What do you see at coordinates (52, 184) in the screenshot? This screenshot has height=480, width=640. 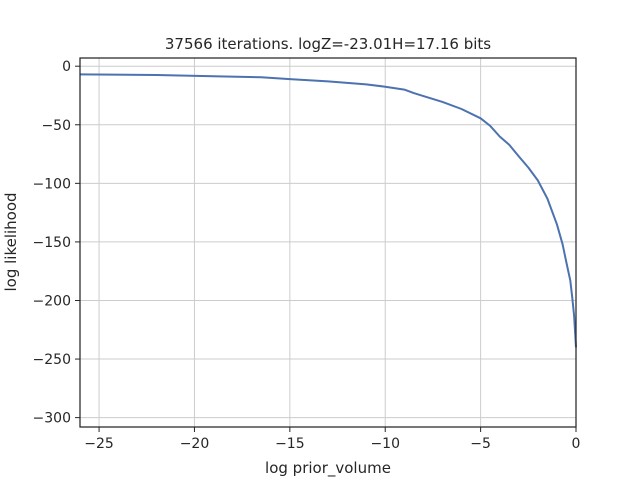 I see `y-tick-label: −100` at bounding box center [52, 184].